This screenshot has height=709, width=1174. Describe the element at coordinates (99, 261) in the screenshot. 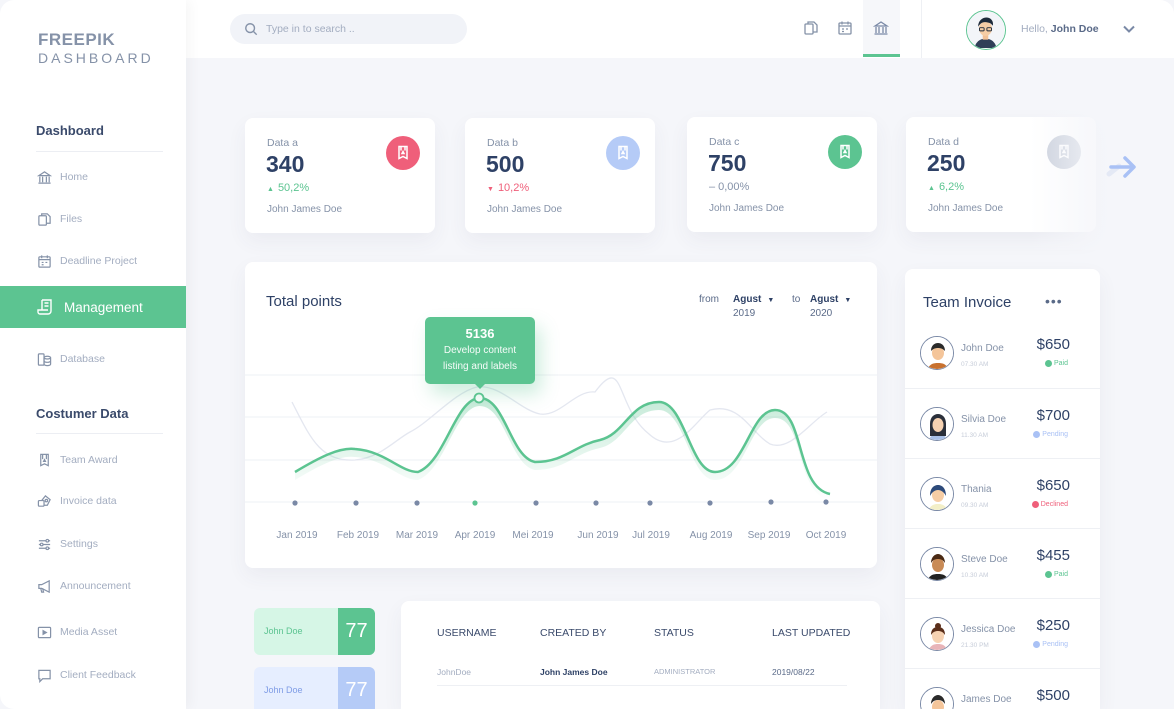

I see `sidebar-item-label: Deadline Project` at that location.